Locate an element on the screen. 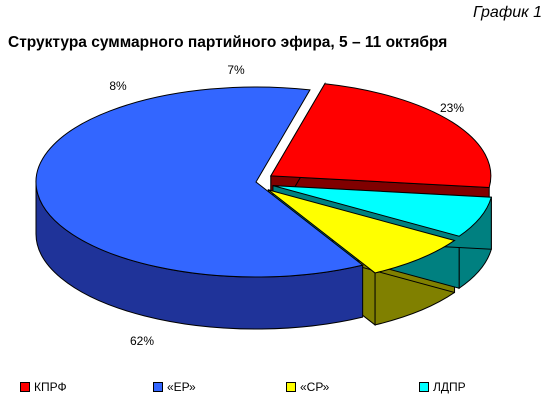 This screenshot has width=550, height=403. legend-item-er: «ЕР» is located at coordinates (219, 387).